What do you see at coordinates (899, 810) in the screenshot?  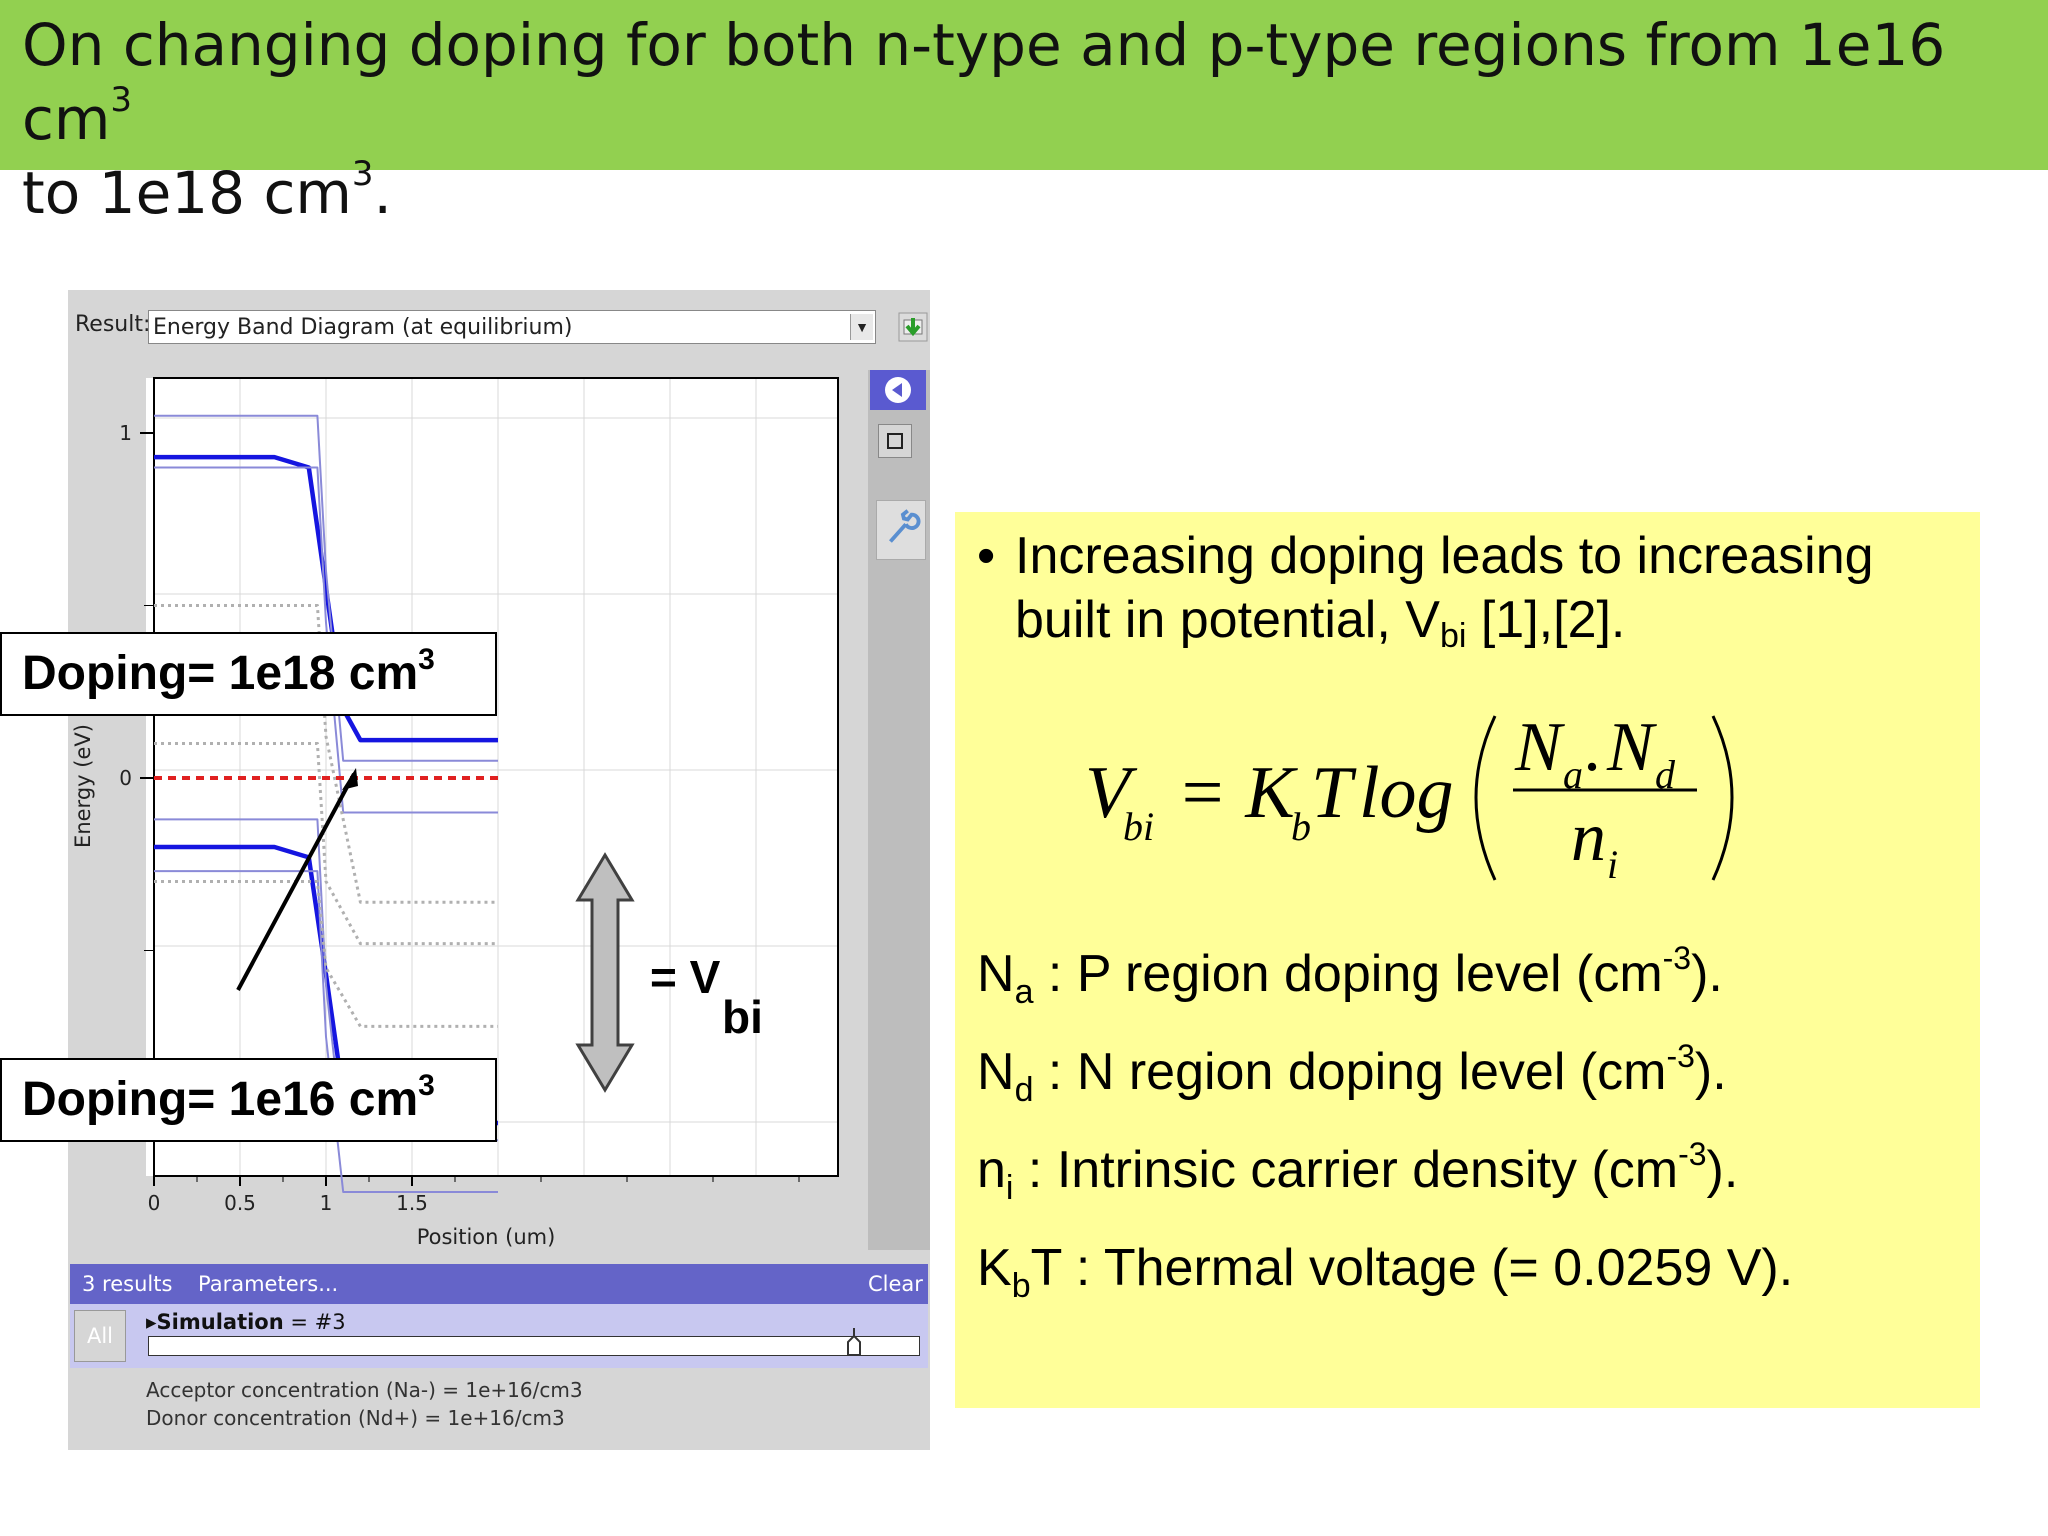 I see `side-toolbar` at bounding box center [899, 810].